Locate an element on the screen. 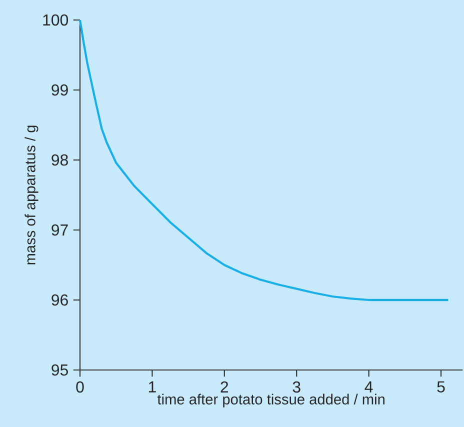 Image resolution: width=464 pixels, height=427 pixels. y-tick-label: 100 is located at coordinates (55, 20).